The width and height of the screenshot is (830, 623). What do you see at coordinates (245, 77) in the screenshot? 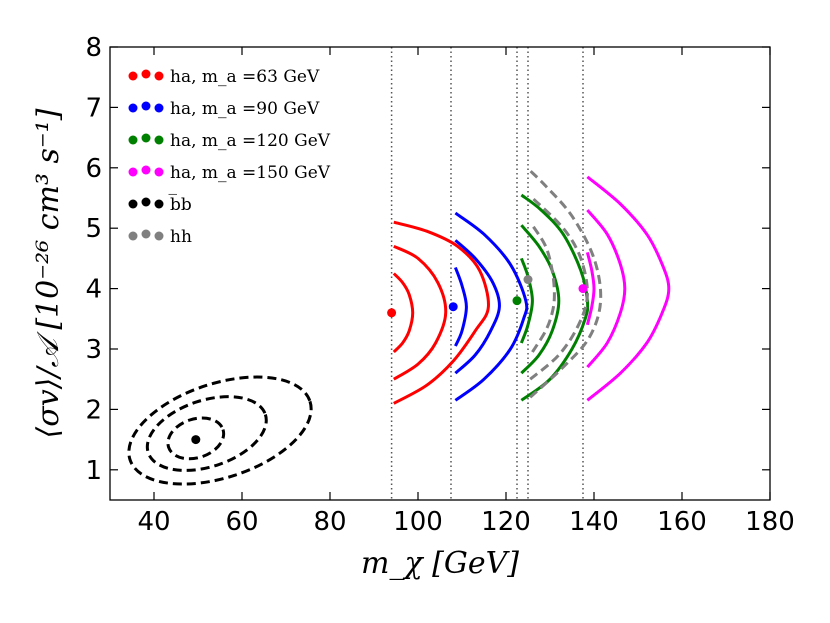
I see `legend-entry-0: ha, m_a =63 GeV` at bounding box center [245, 77].